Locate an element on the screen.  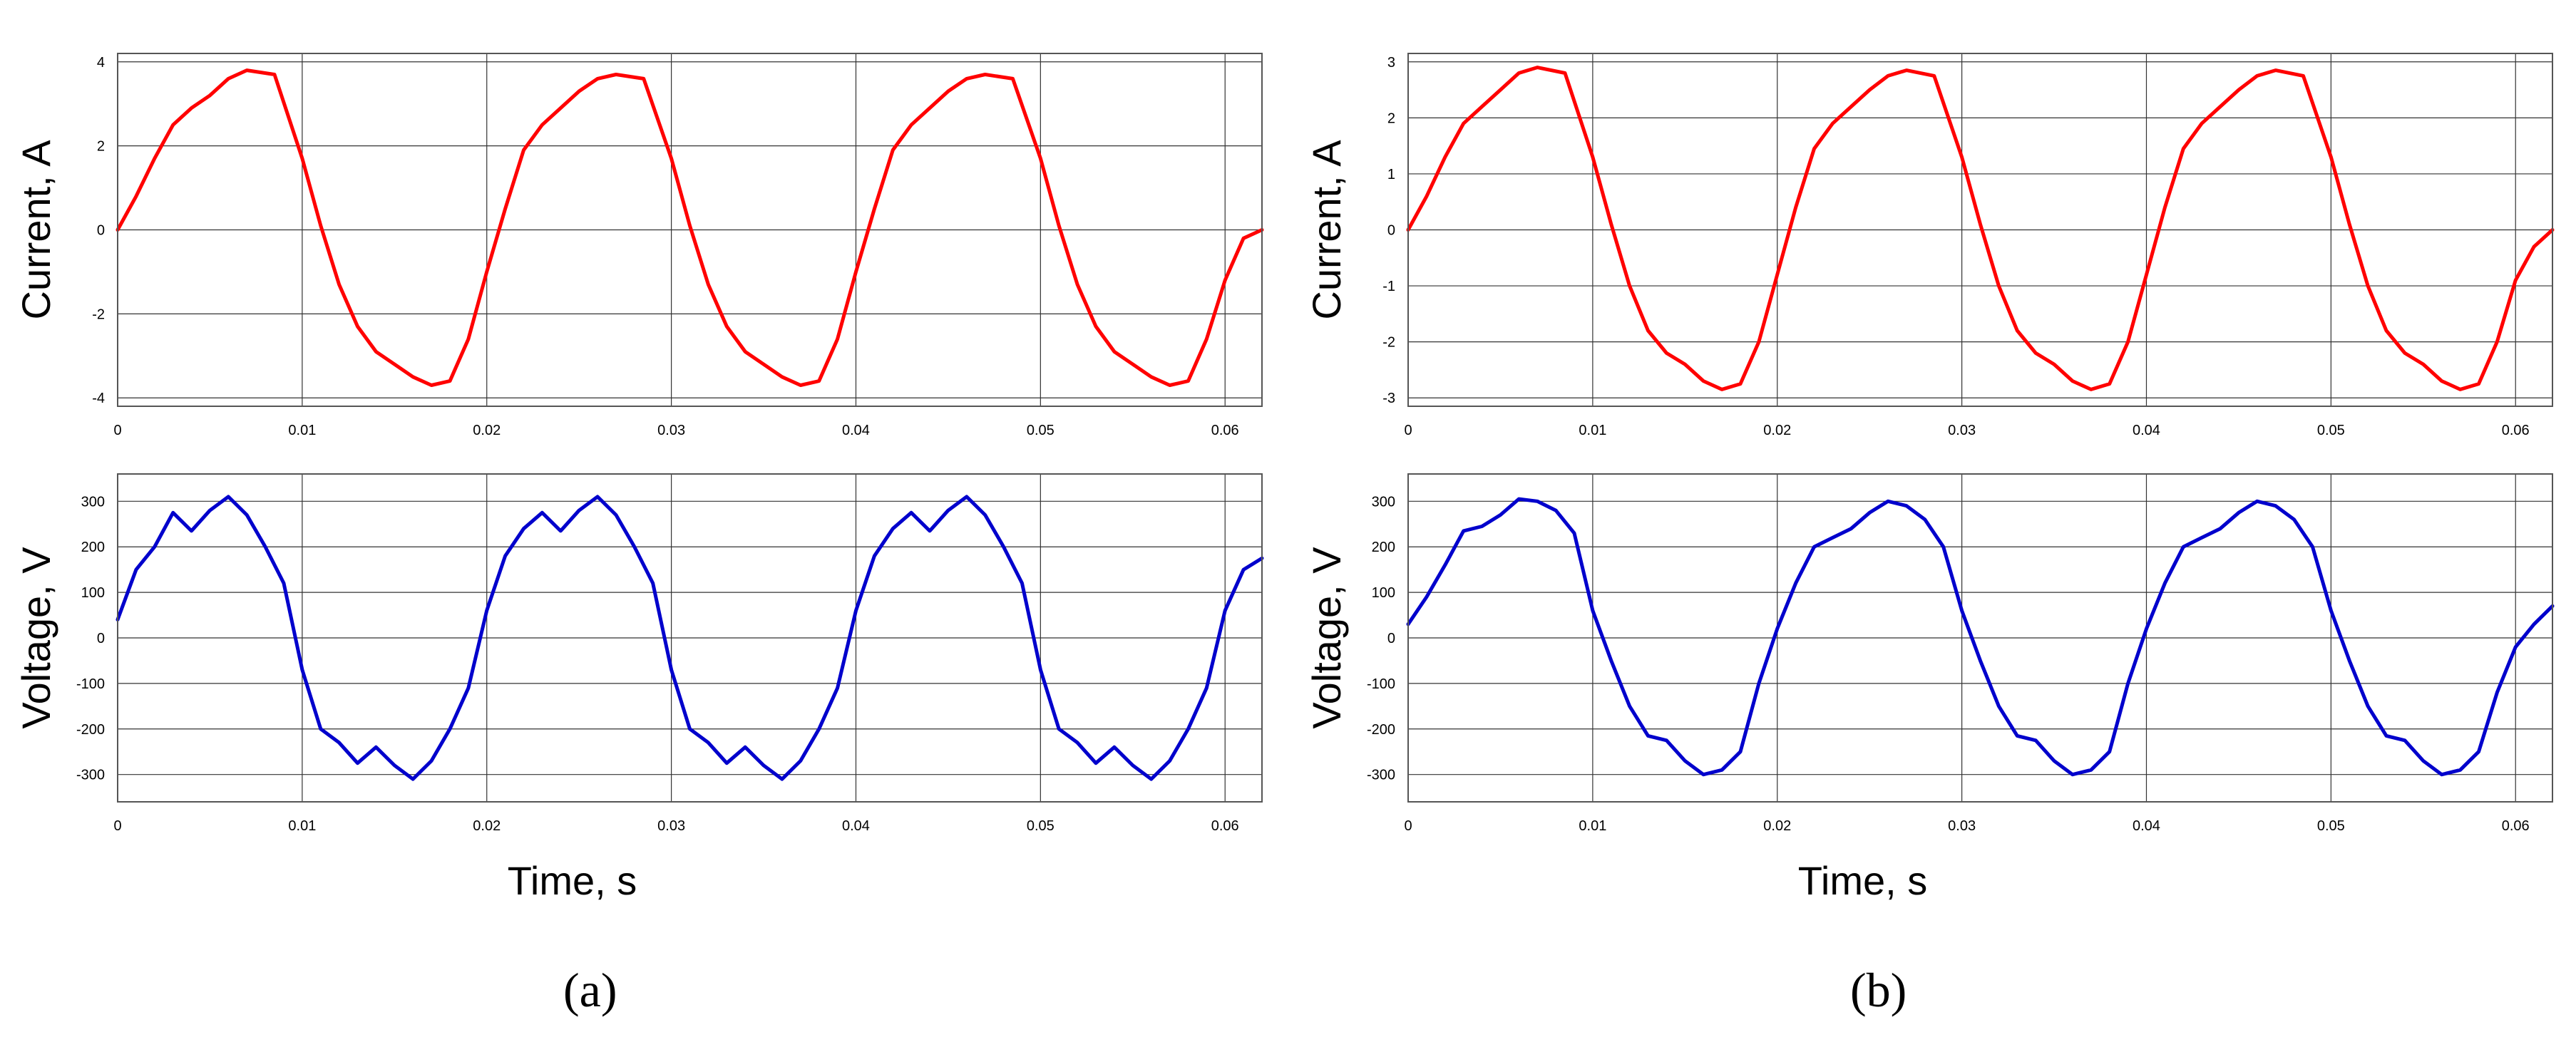
panel-a-voltage-y-tick-label: 0 is located at coordinates (101, 638).